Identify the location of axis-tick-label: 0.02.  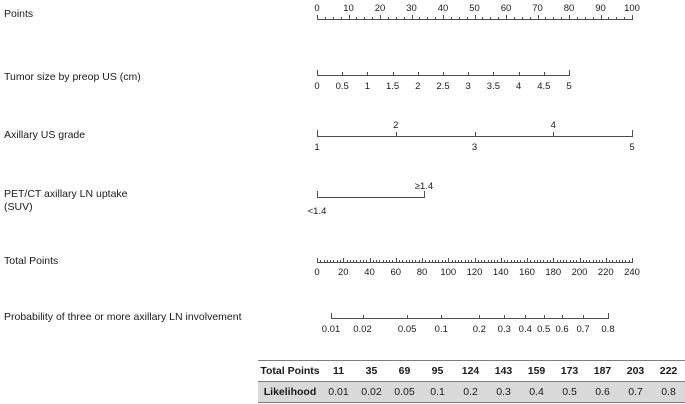
(362, 329).